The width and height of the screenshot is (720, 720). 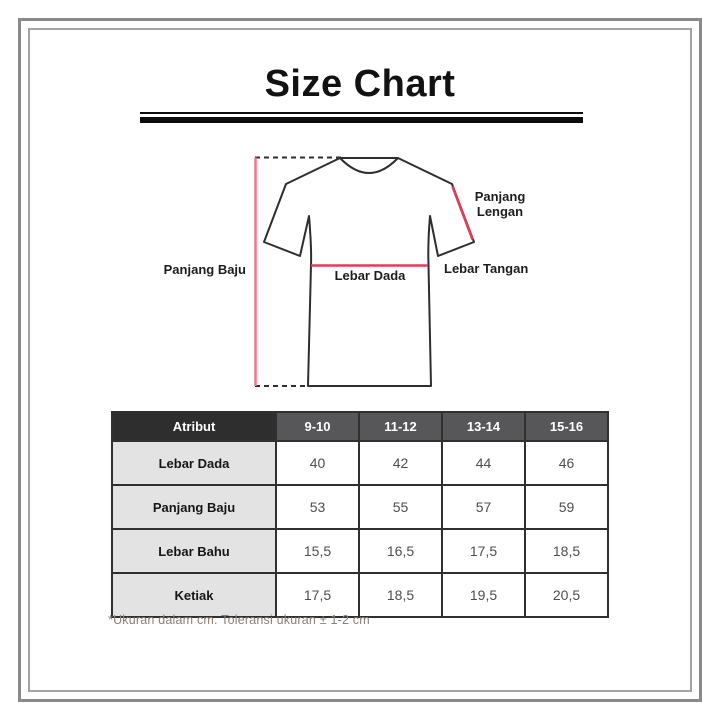 What do you see at coordinates (194, 426) in the screenshot?
I see `table-header-atribut: Atribut` at bounding box center [194, 426].